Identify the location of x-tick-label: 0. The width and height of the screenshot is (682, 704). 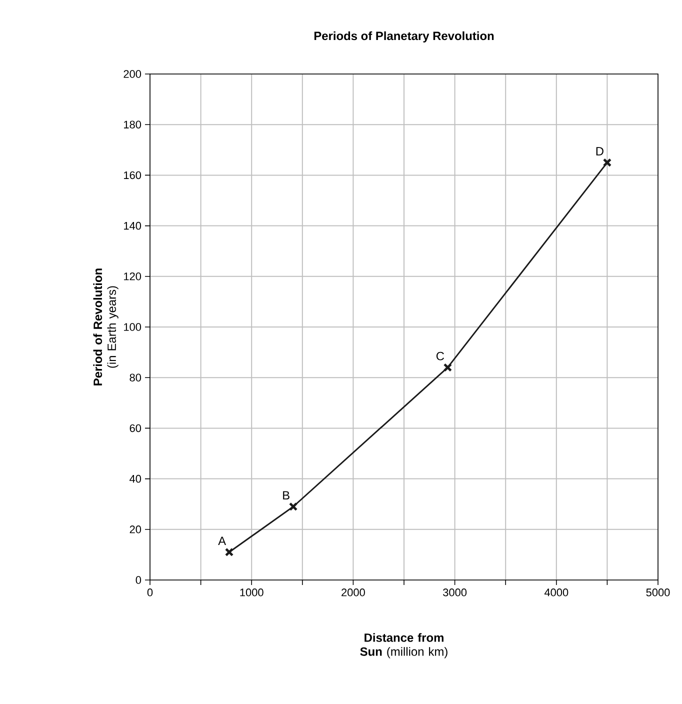
(150, 592).